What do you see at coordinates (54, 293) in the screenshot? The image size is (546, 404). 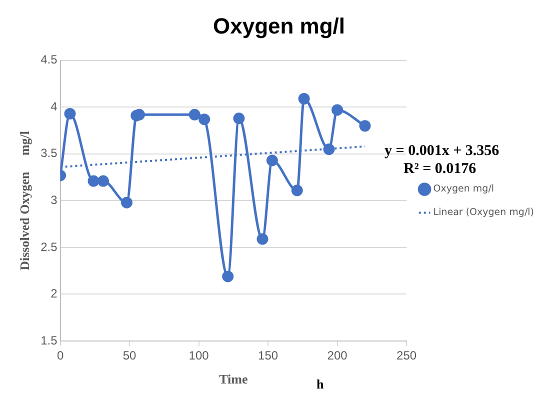 I see `y-tick-label: 2` at bounding box center [54, 293].